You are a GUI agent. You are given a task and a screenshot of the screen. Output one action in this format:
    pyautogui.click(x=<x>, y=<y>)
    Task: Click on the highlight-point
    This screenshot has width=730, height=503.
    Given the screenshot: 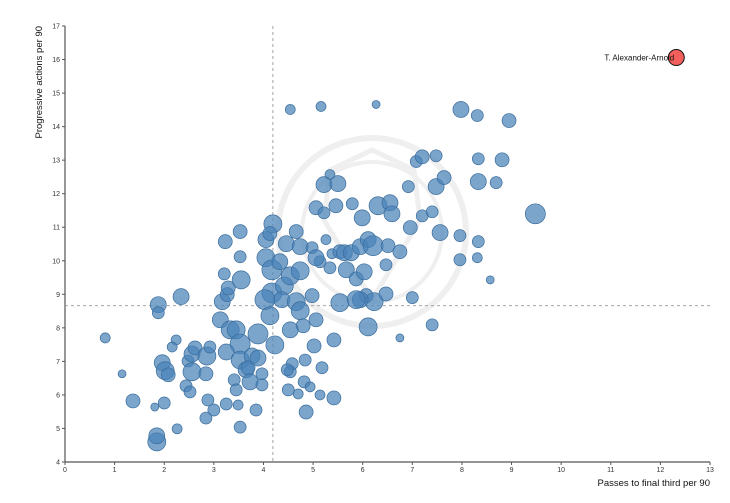 What is the action you would take?
    pyautogui.click(x=676, y=58)
    